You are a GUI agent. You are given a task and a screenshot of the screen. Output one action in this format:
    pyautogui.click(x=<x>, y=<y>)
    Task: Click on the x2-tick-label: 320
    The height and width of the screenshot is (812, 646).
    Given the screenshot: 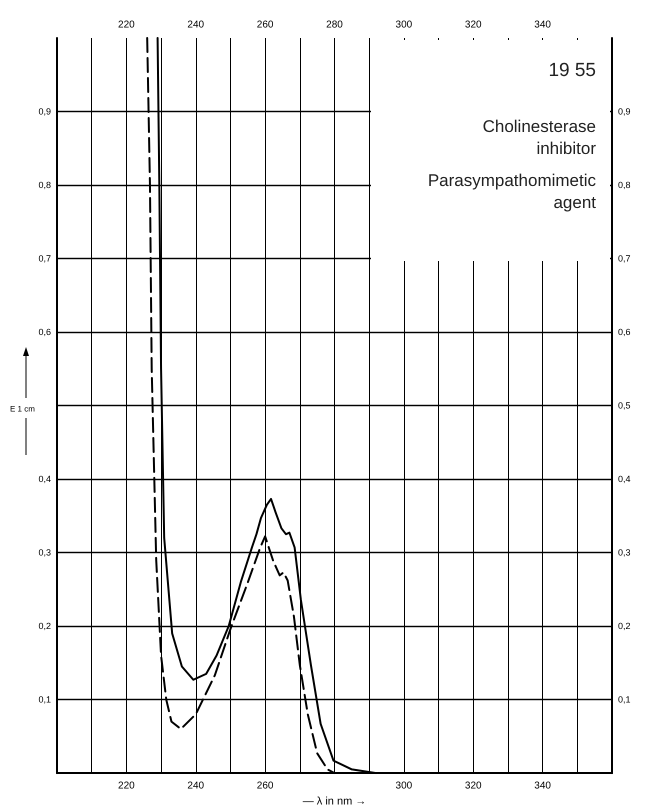 What is the action you would take?
    pyautogui.click(x=473, y=25)
    